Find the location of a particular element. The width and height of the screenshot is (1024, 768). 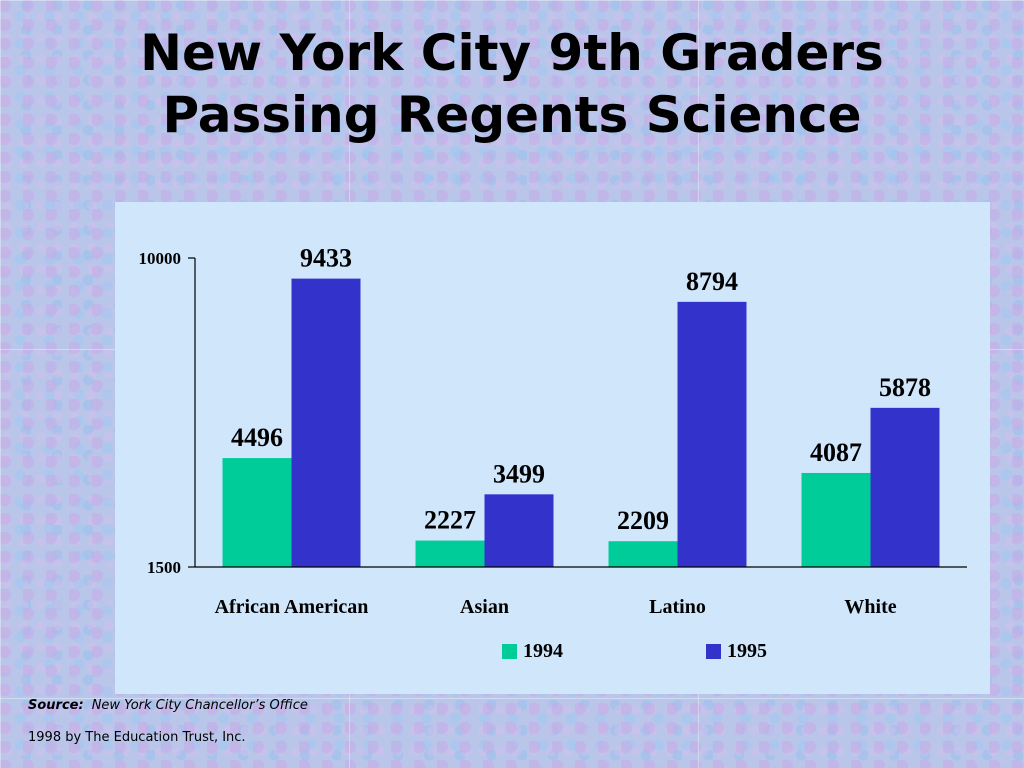

data-label-1995-0: 9433 is located at coordinates (326, 258).